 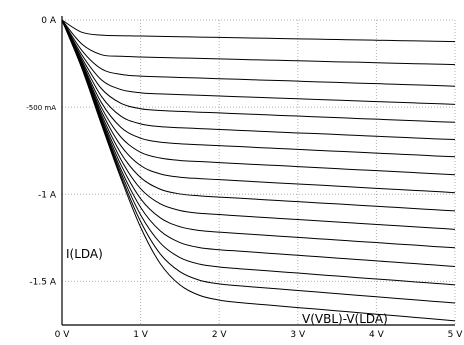 I want to click on y-tick-label: -500 mA, so click(x=41, y=108).